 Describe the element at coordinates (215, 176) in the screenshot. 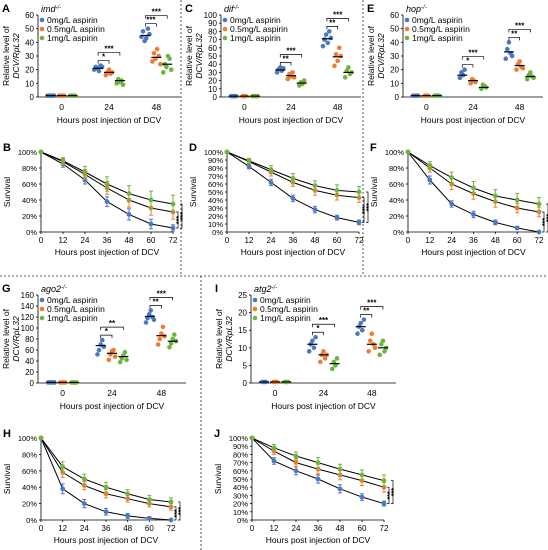

I see `y-tick-label: 70%` at that location.